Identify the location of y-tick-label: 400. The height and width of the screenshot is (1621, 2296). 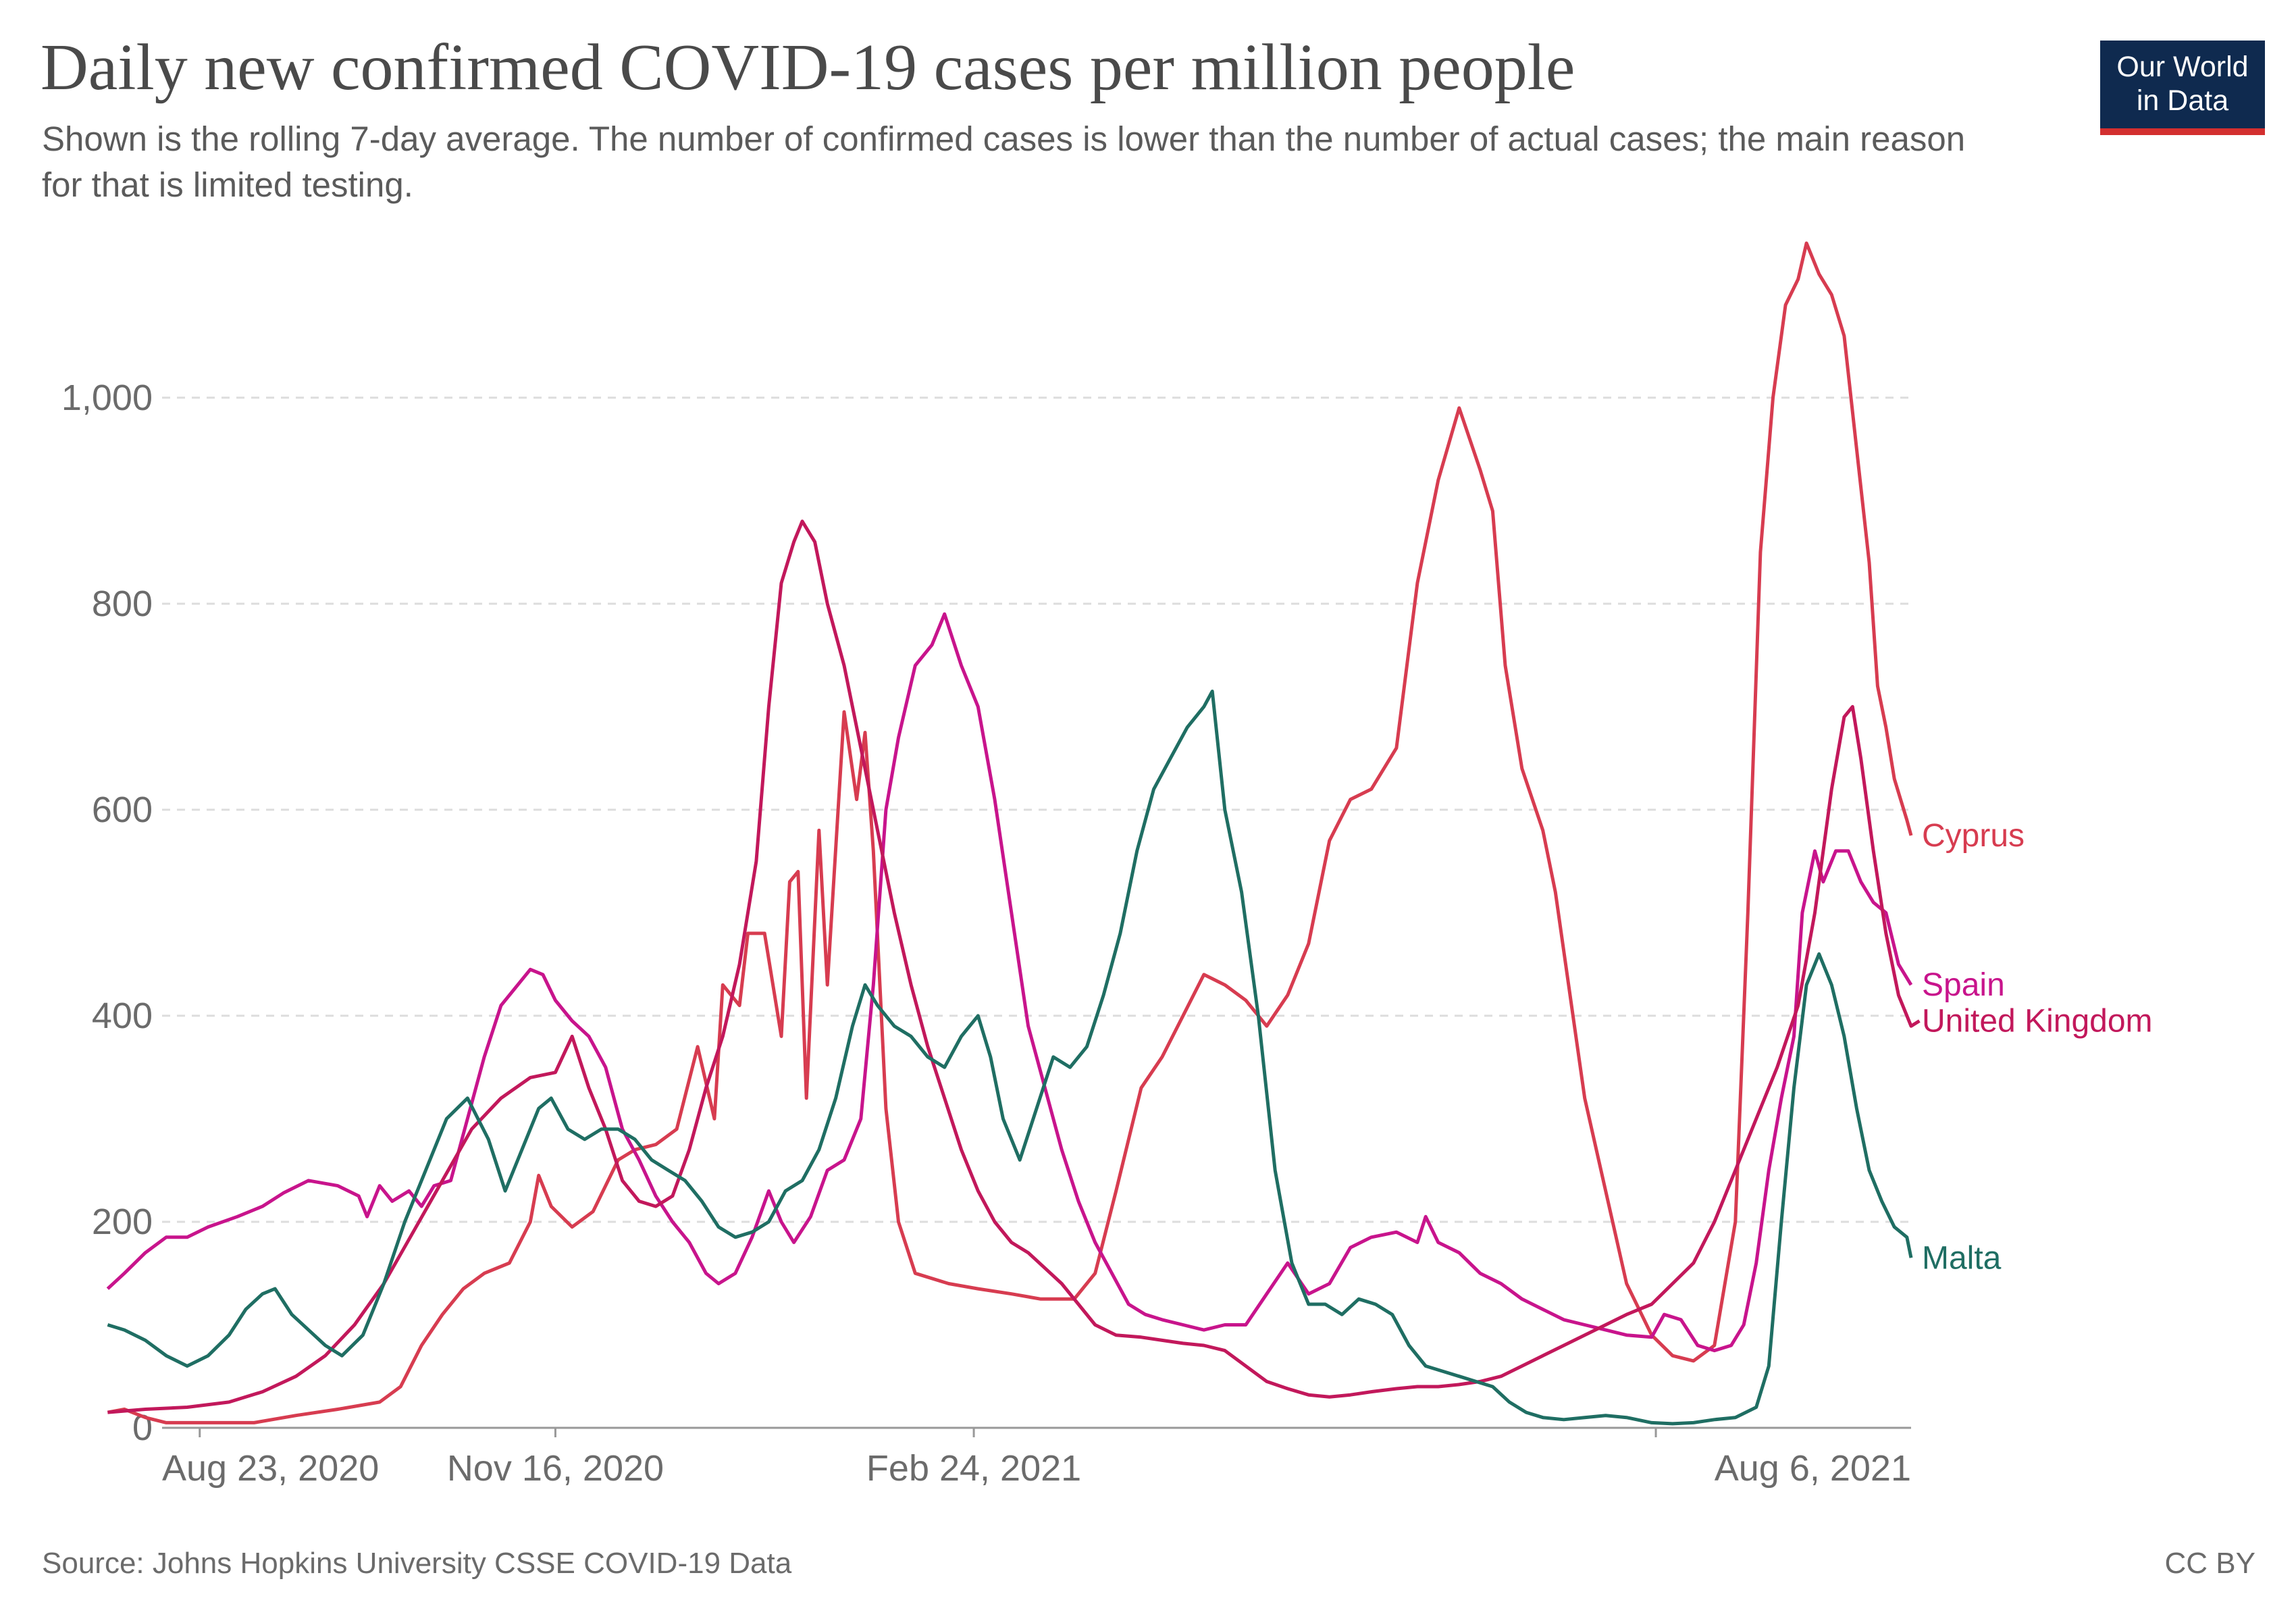
(122, 1016).